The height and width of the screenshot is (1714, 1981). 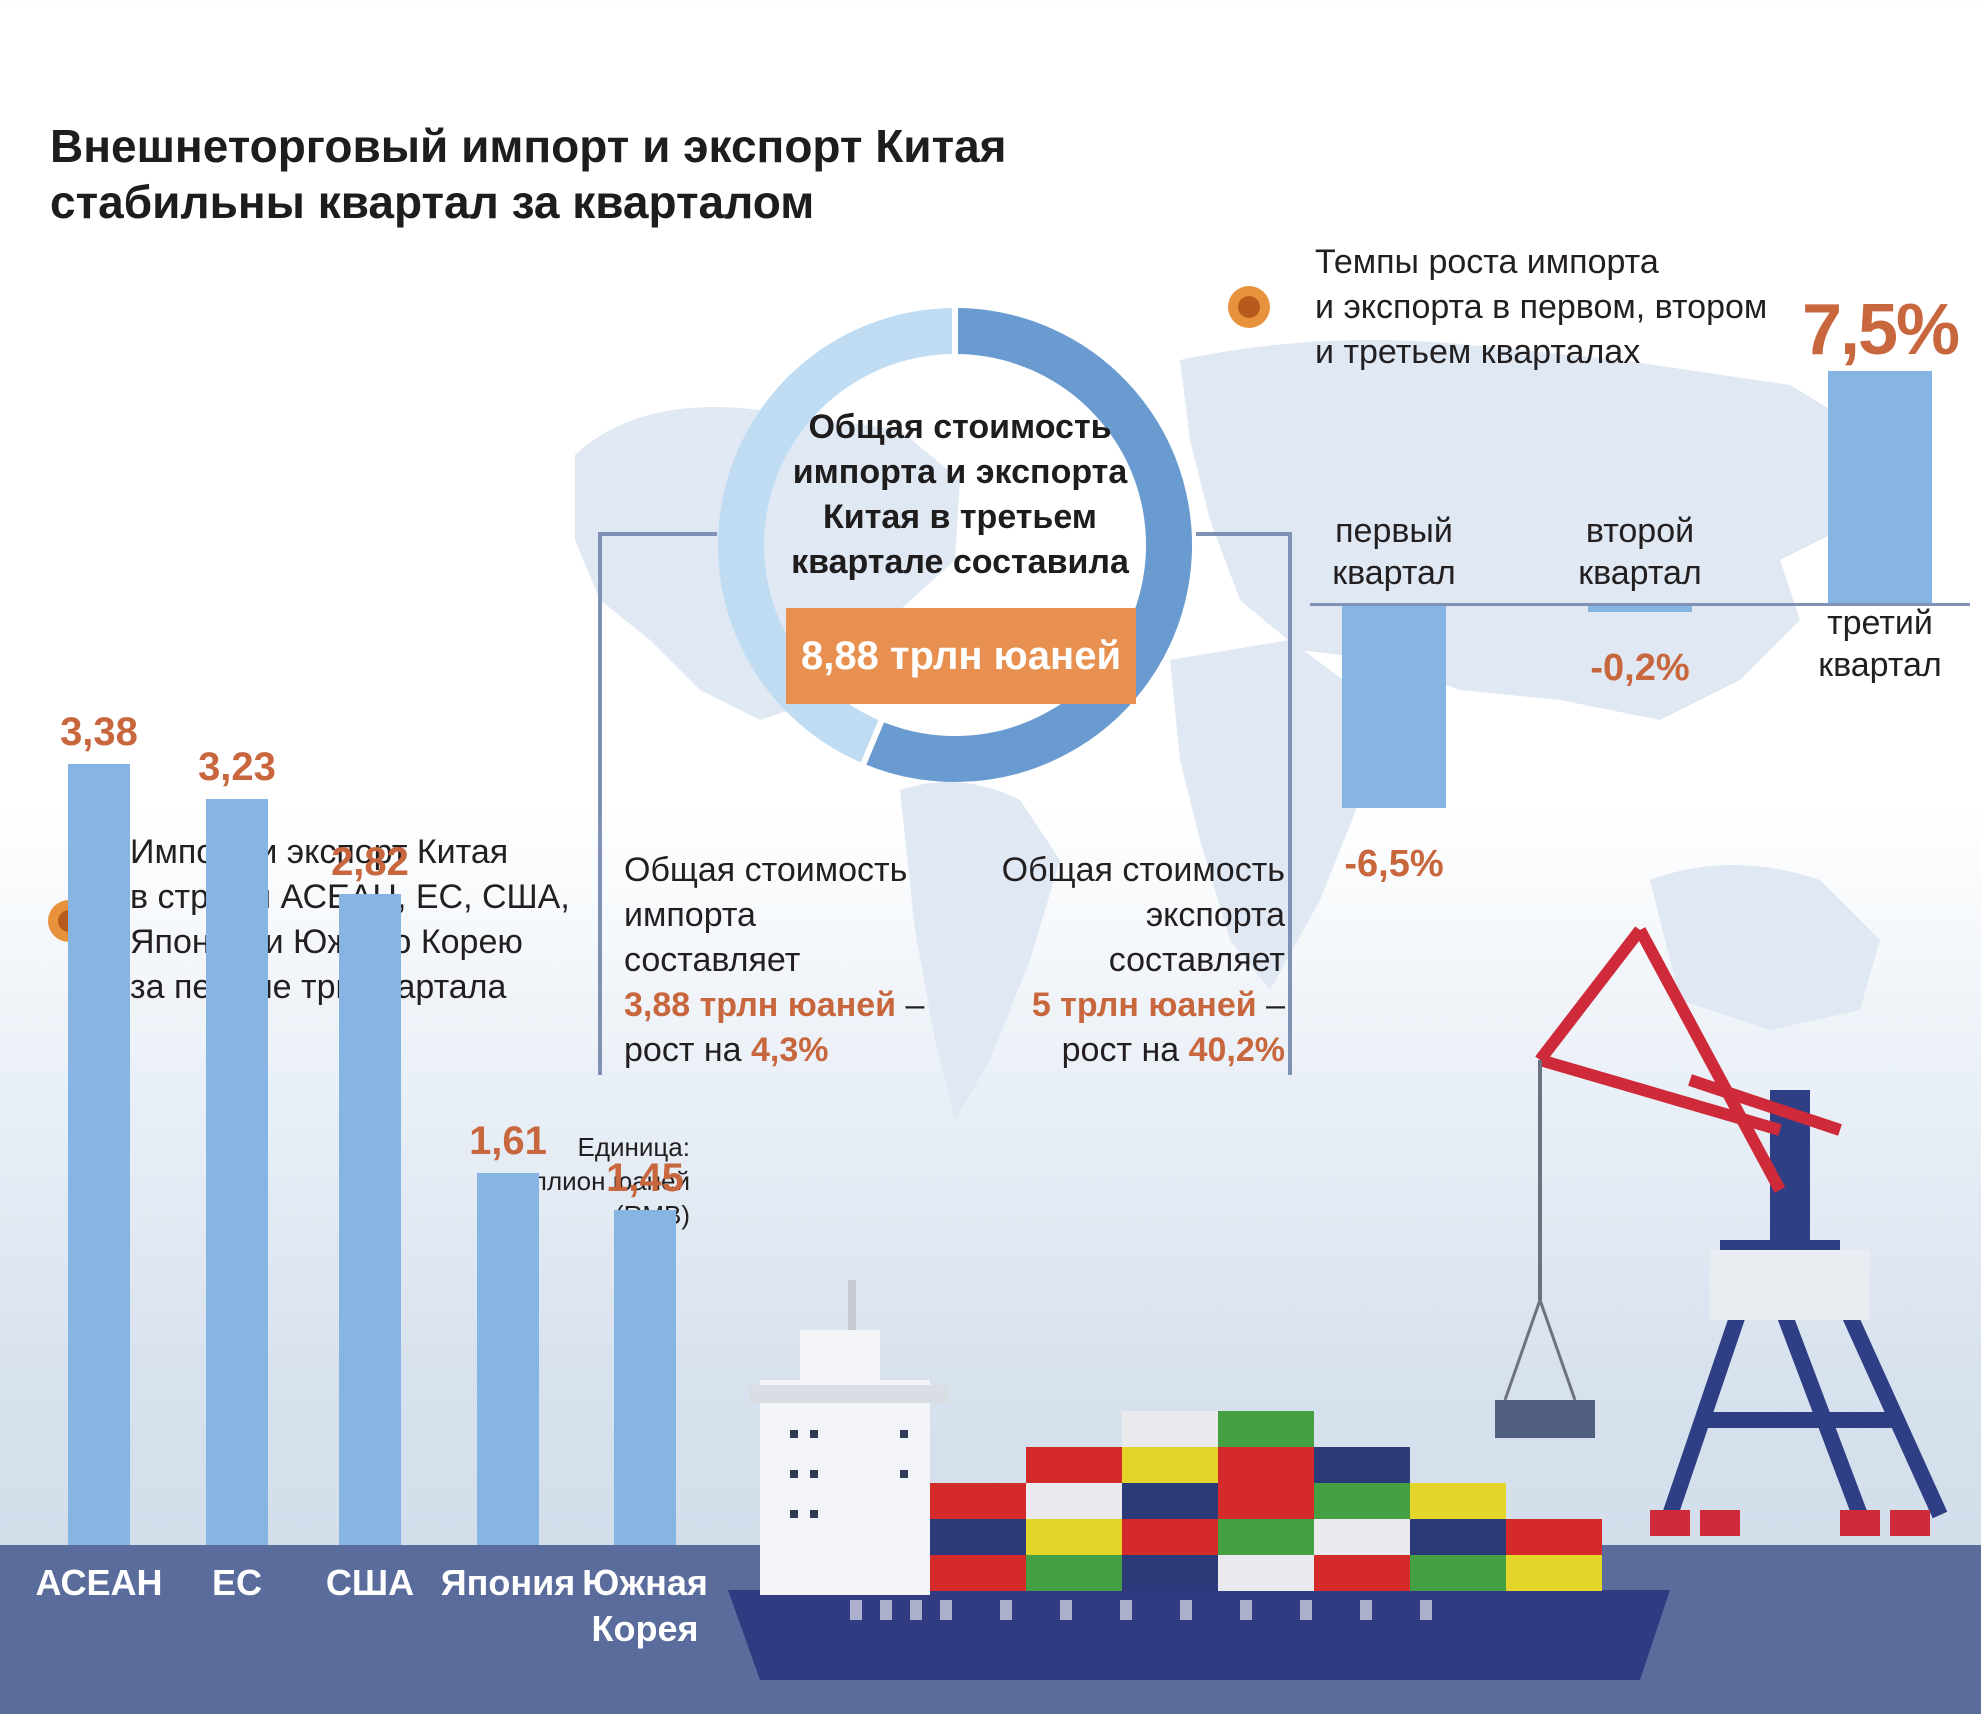 I want to click on partner-category-label-4-line-1: Япония, so click(x=508, y=1582).